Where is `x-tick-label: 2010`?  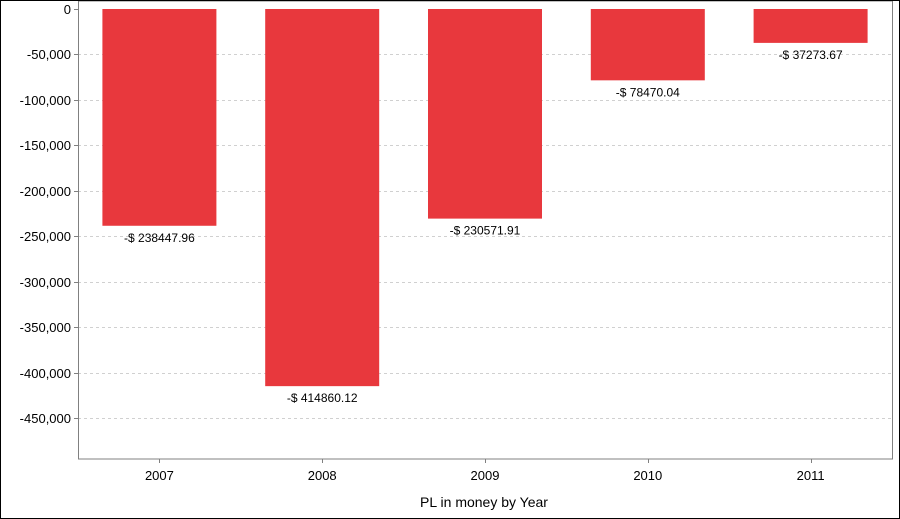
x-tick-label: 2010 is located at coordinates (647, 475).